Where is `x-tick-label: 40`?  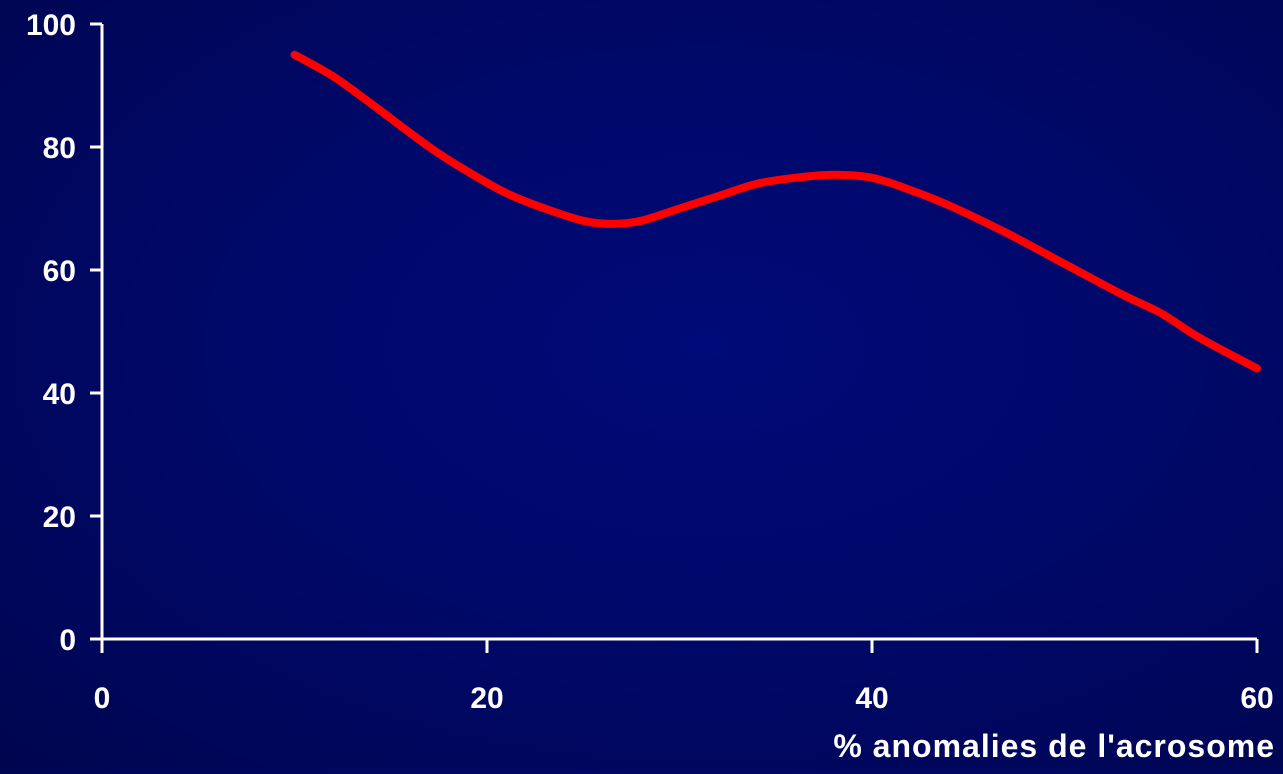 x-tick-label: 40 is located at coordinates (871, 698).